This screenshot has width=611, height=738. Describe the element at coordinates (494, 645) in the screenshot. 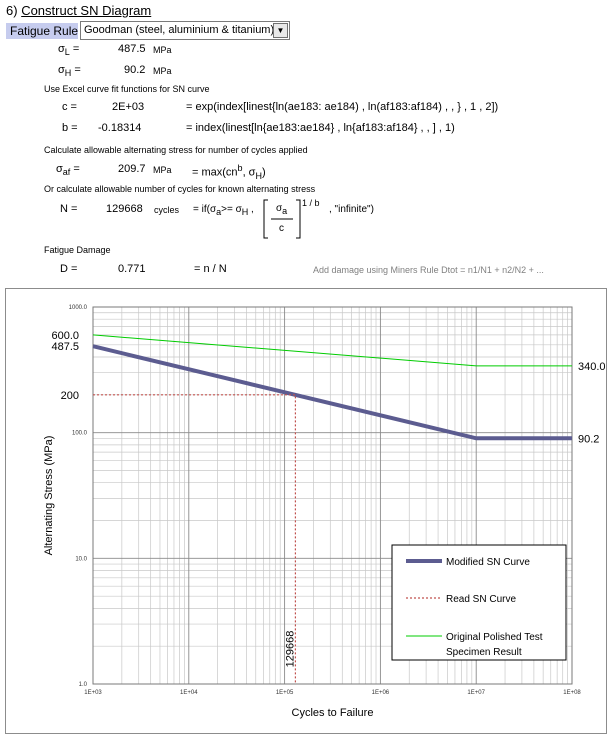

I see `legend-label-2: Original Polished Test Specimen Result` at that location.